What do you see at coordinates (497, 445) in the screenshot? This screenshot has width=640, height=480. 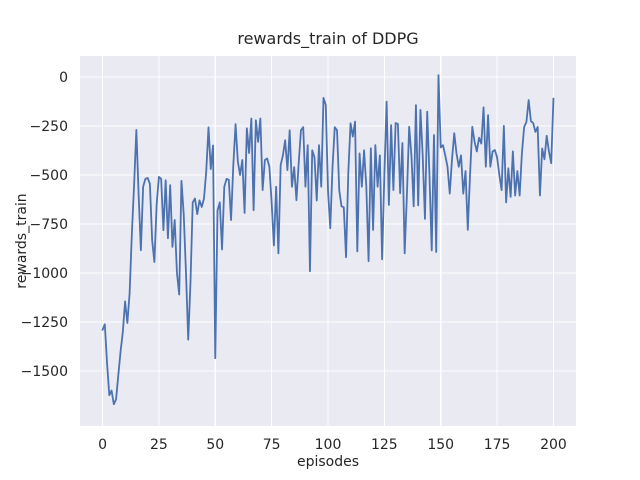 I see `x-tick-label: 175` at bounding box center [497, 445].